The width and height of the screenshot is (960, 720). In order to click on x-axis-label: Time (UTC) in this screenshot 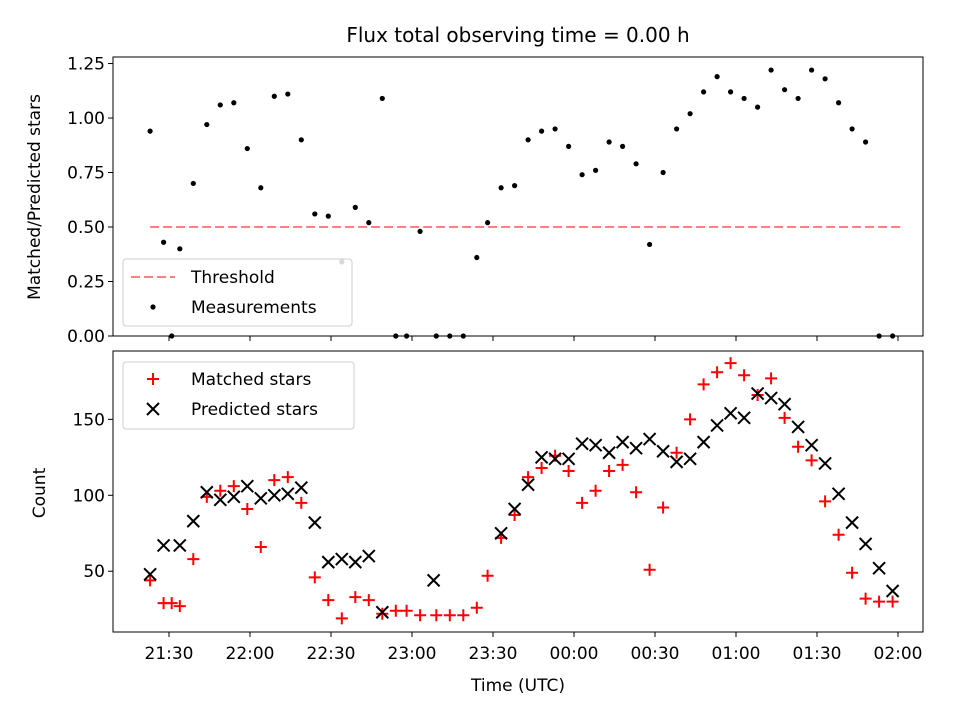, I will do `click(517, 686)`.